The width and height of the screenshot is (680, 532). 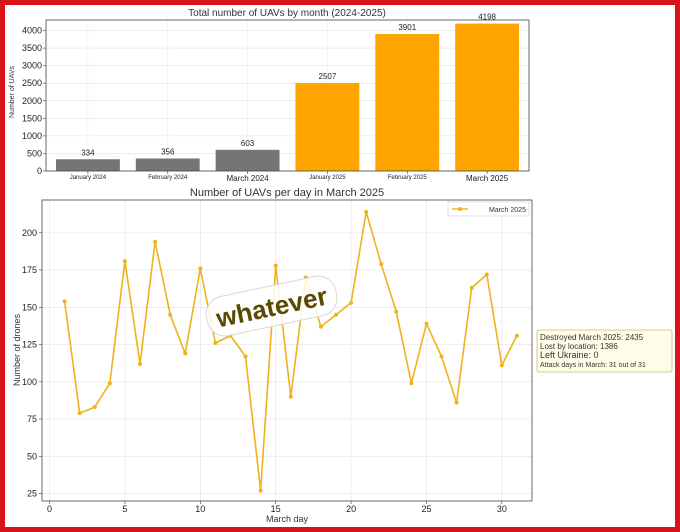 I want to click on bar-chart-y-tick-label: 4000, so click(x=32, y=31).